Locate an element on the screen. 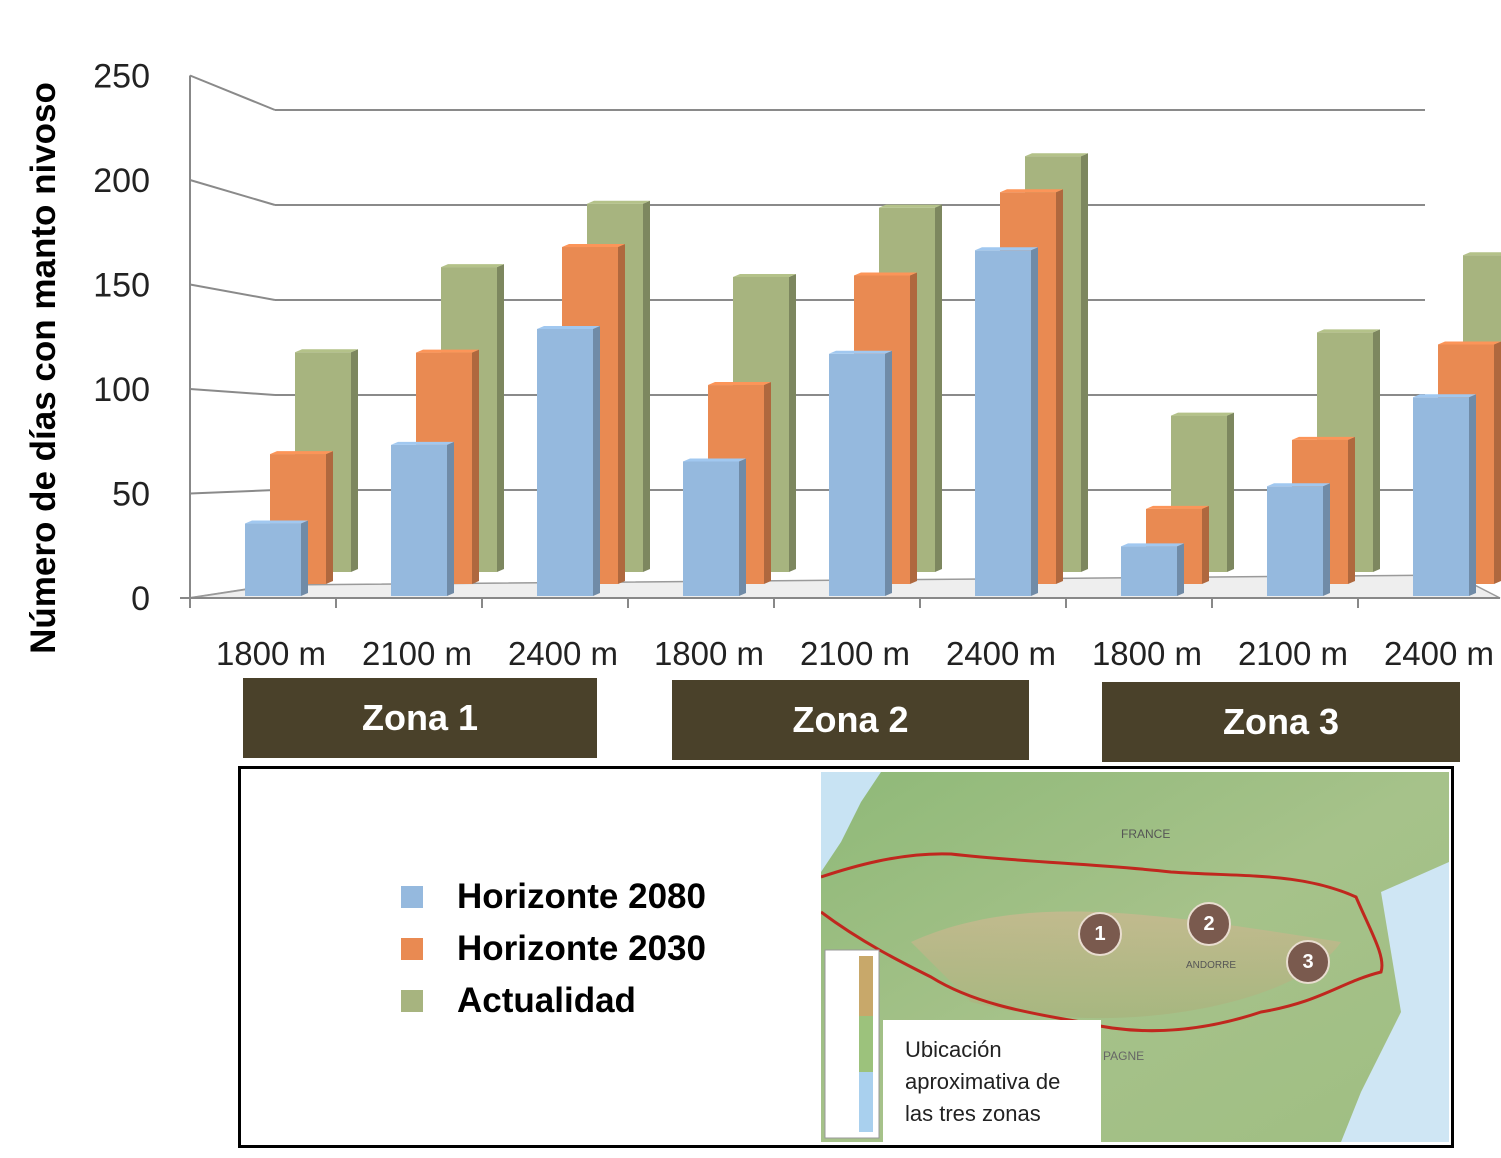 The width and height of the screenshot is (1501, 1158). y-tick-label: 200 is located at coordinates (121, 181).